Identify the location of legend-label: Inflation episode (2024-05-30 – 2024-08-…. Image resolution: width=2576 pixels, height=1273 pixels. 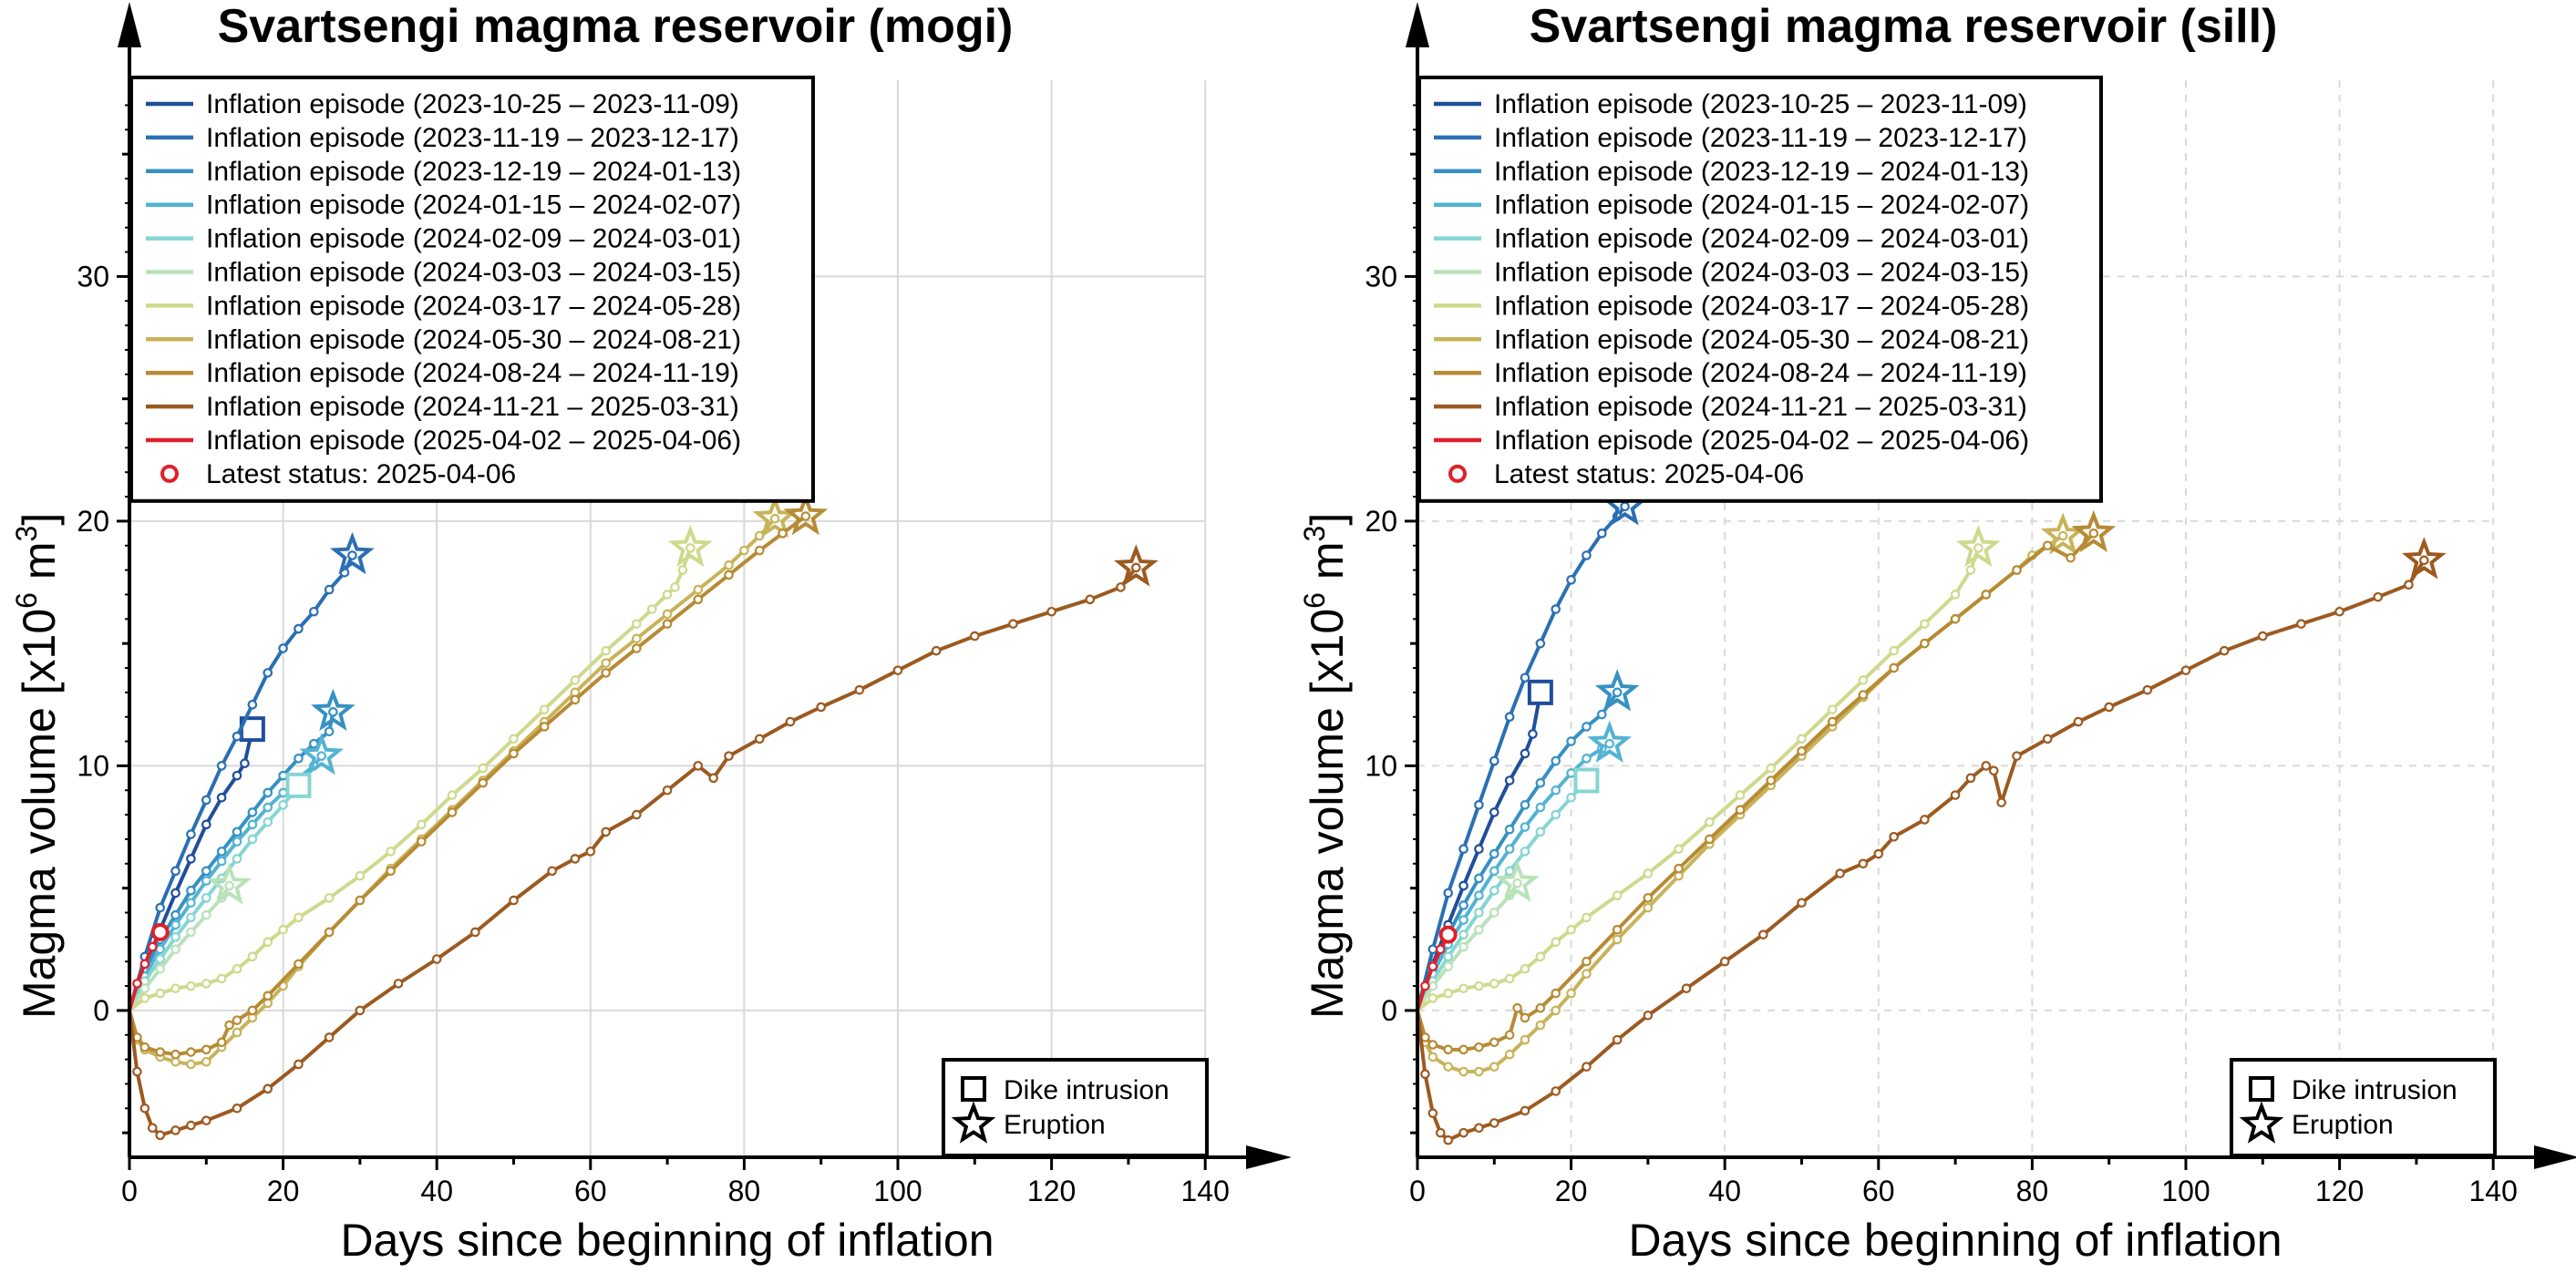
(473, 339).